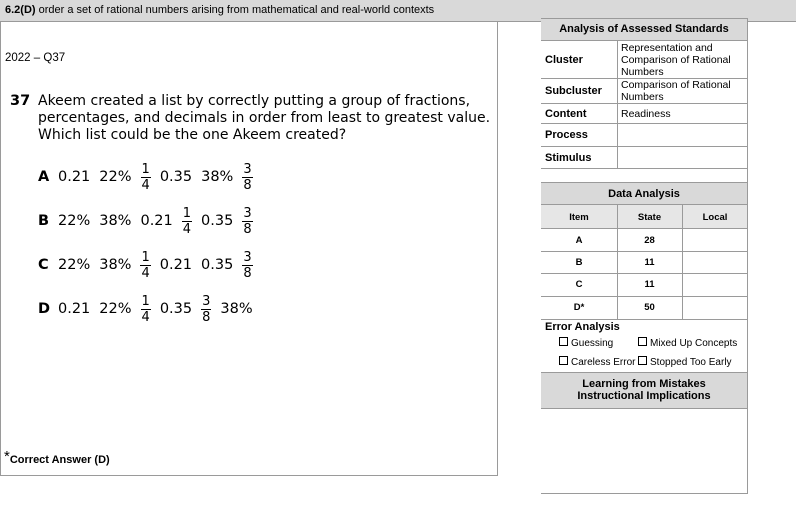 The height and width of the screenshot is (515, 796). I want to click on table-row-state: 50, so click(649, 307).